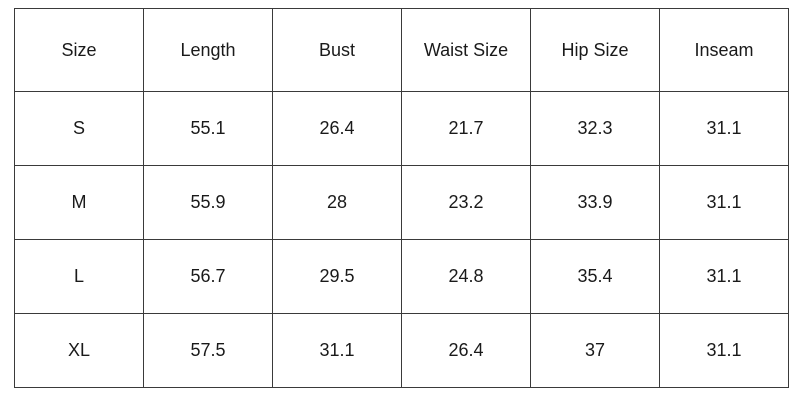 The height and width of the screenshot is (400, 800). What do you see at coordinates (595, 50) in the screenshot?
I see `header-cell: Hip Size` at bounding box center [595, 50].